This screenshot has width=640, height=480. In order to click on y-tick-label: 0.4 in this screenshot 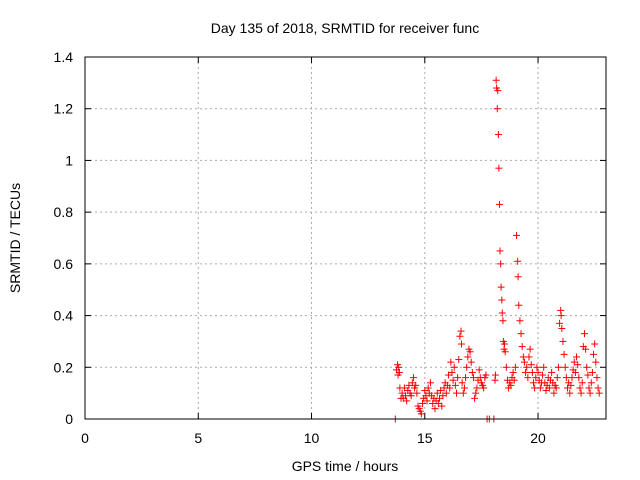, I will do `click(64, 316)`.